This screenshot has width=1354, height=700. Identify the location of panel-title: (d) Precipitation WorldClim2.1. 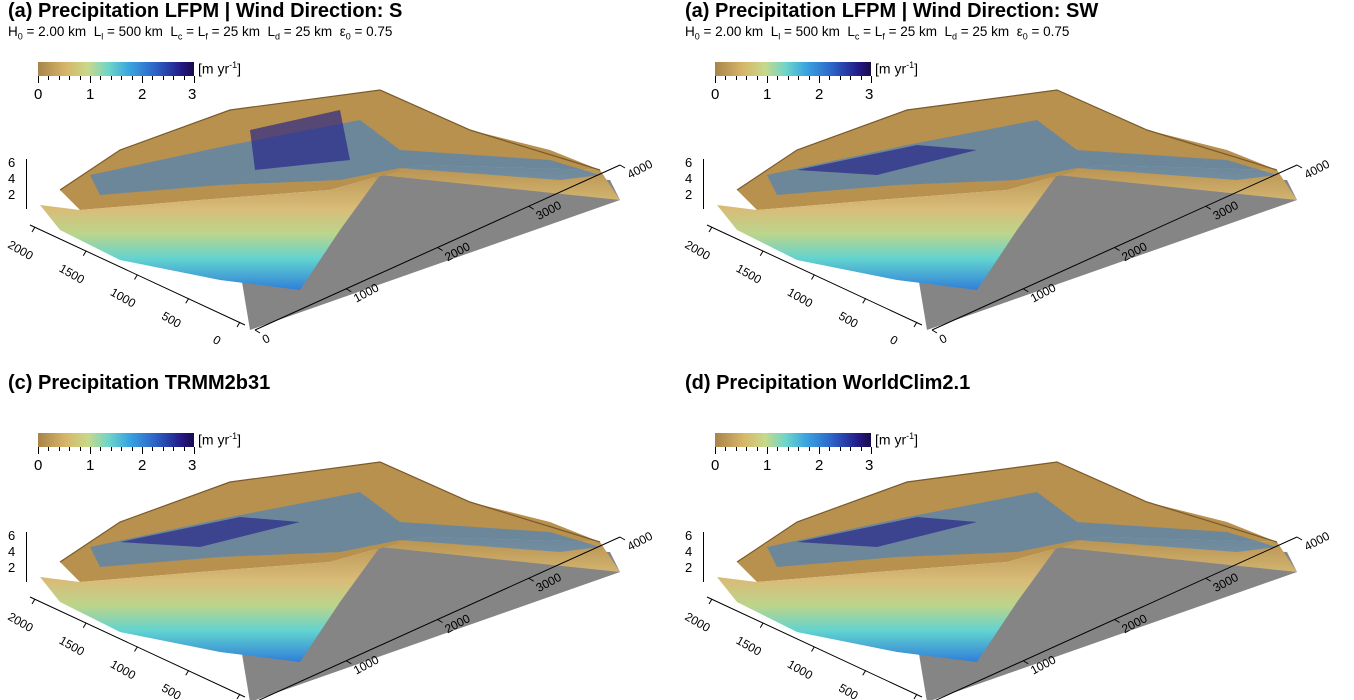
(828, 383).